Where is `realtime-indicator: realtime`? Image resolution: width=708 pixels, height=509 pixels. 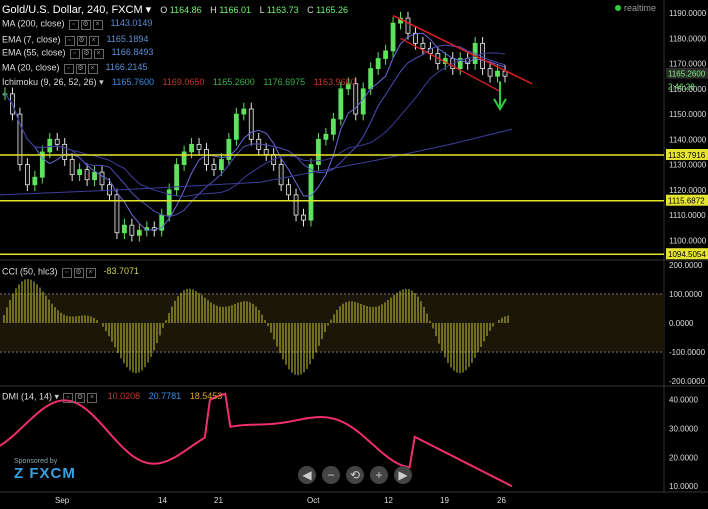 realtime-indicator: realtime is located at coordinates (635, 8).